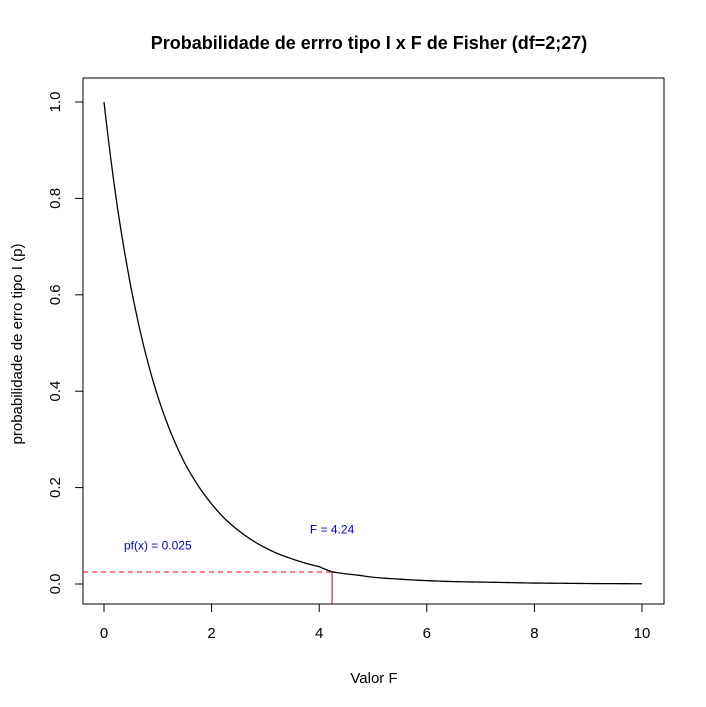  What do you see at coordinates (332, 529) in the screenshot?
I see `annotation-label: F = 4.24` at bounding box center [332, 529].